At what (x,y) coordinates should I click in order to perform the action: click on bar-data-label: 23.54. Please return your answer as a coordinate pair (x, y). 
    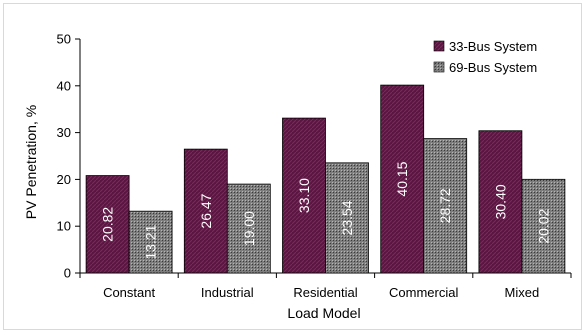
    Looking at the image, I should click on (347, 217).